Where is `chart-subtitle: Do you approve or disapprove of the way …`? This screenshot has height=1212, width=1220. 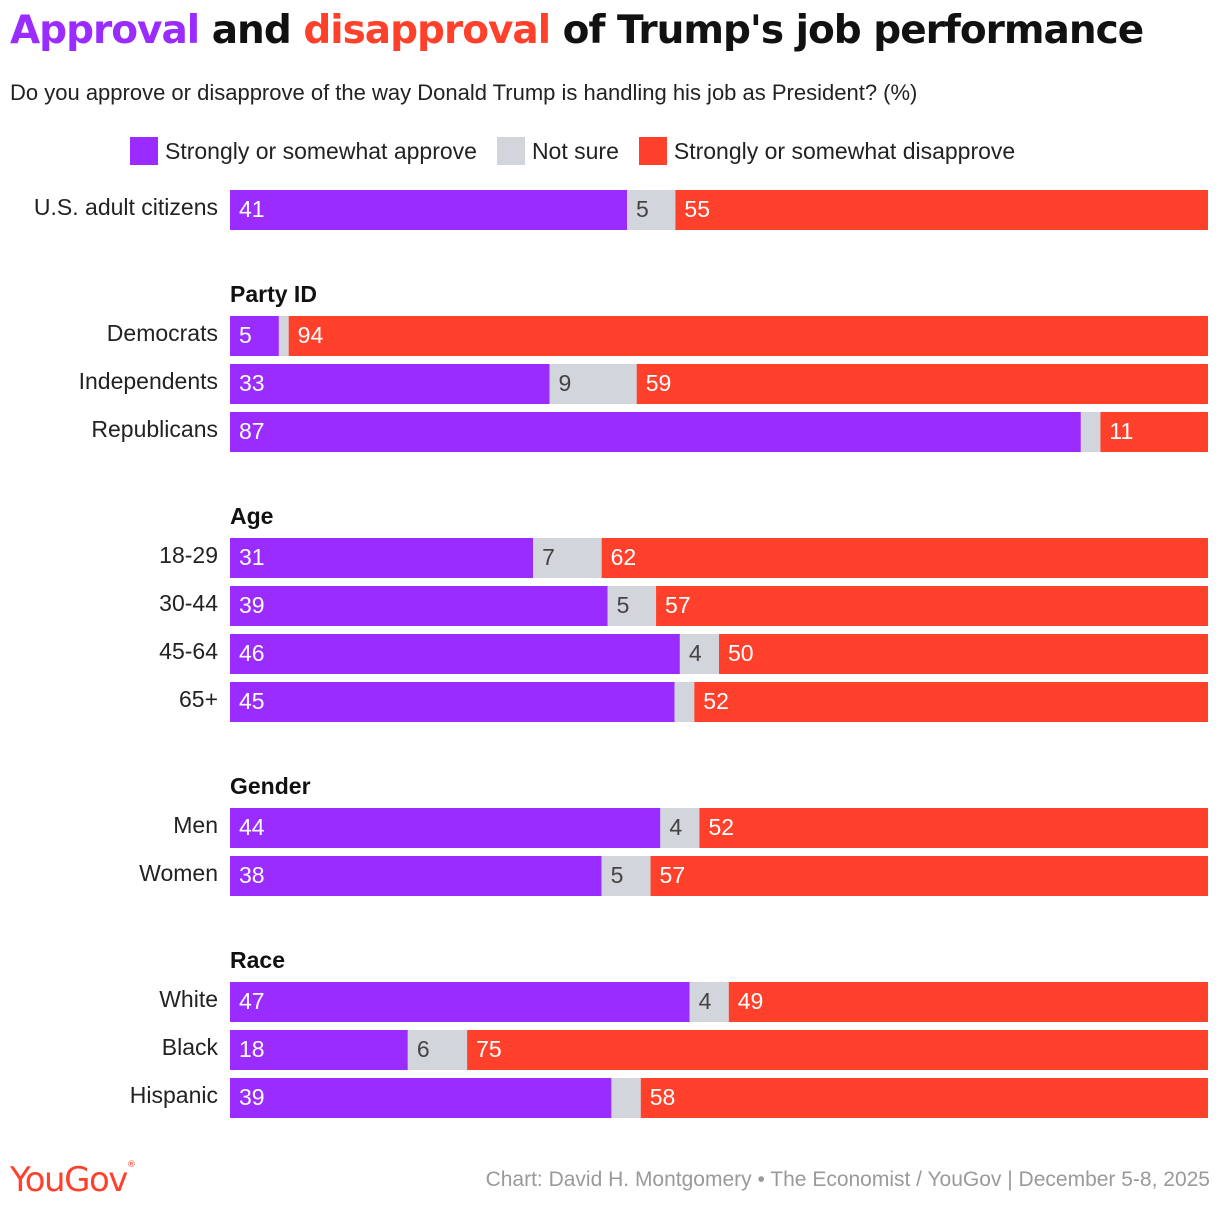
chart-subtitle: Do you approve or disapprove of the way … is located at coordinates (464, 92).